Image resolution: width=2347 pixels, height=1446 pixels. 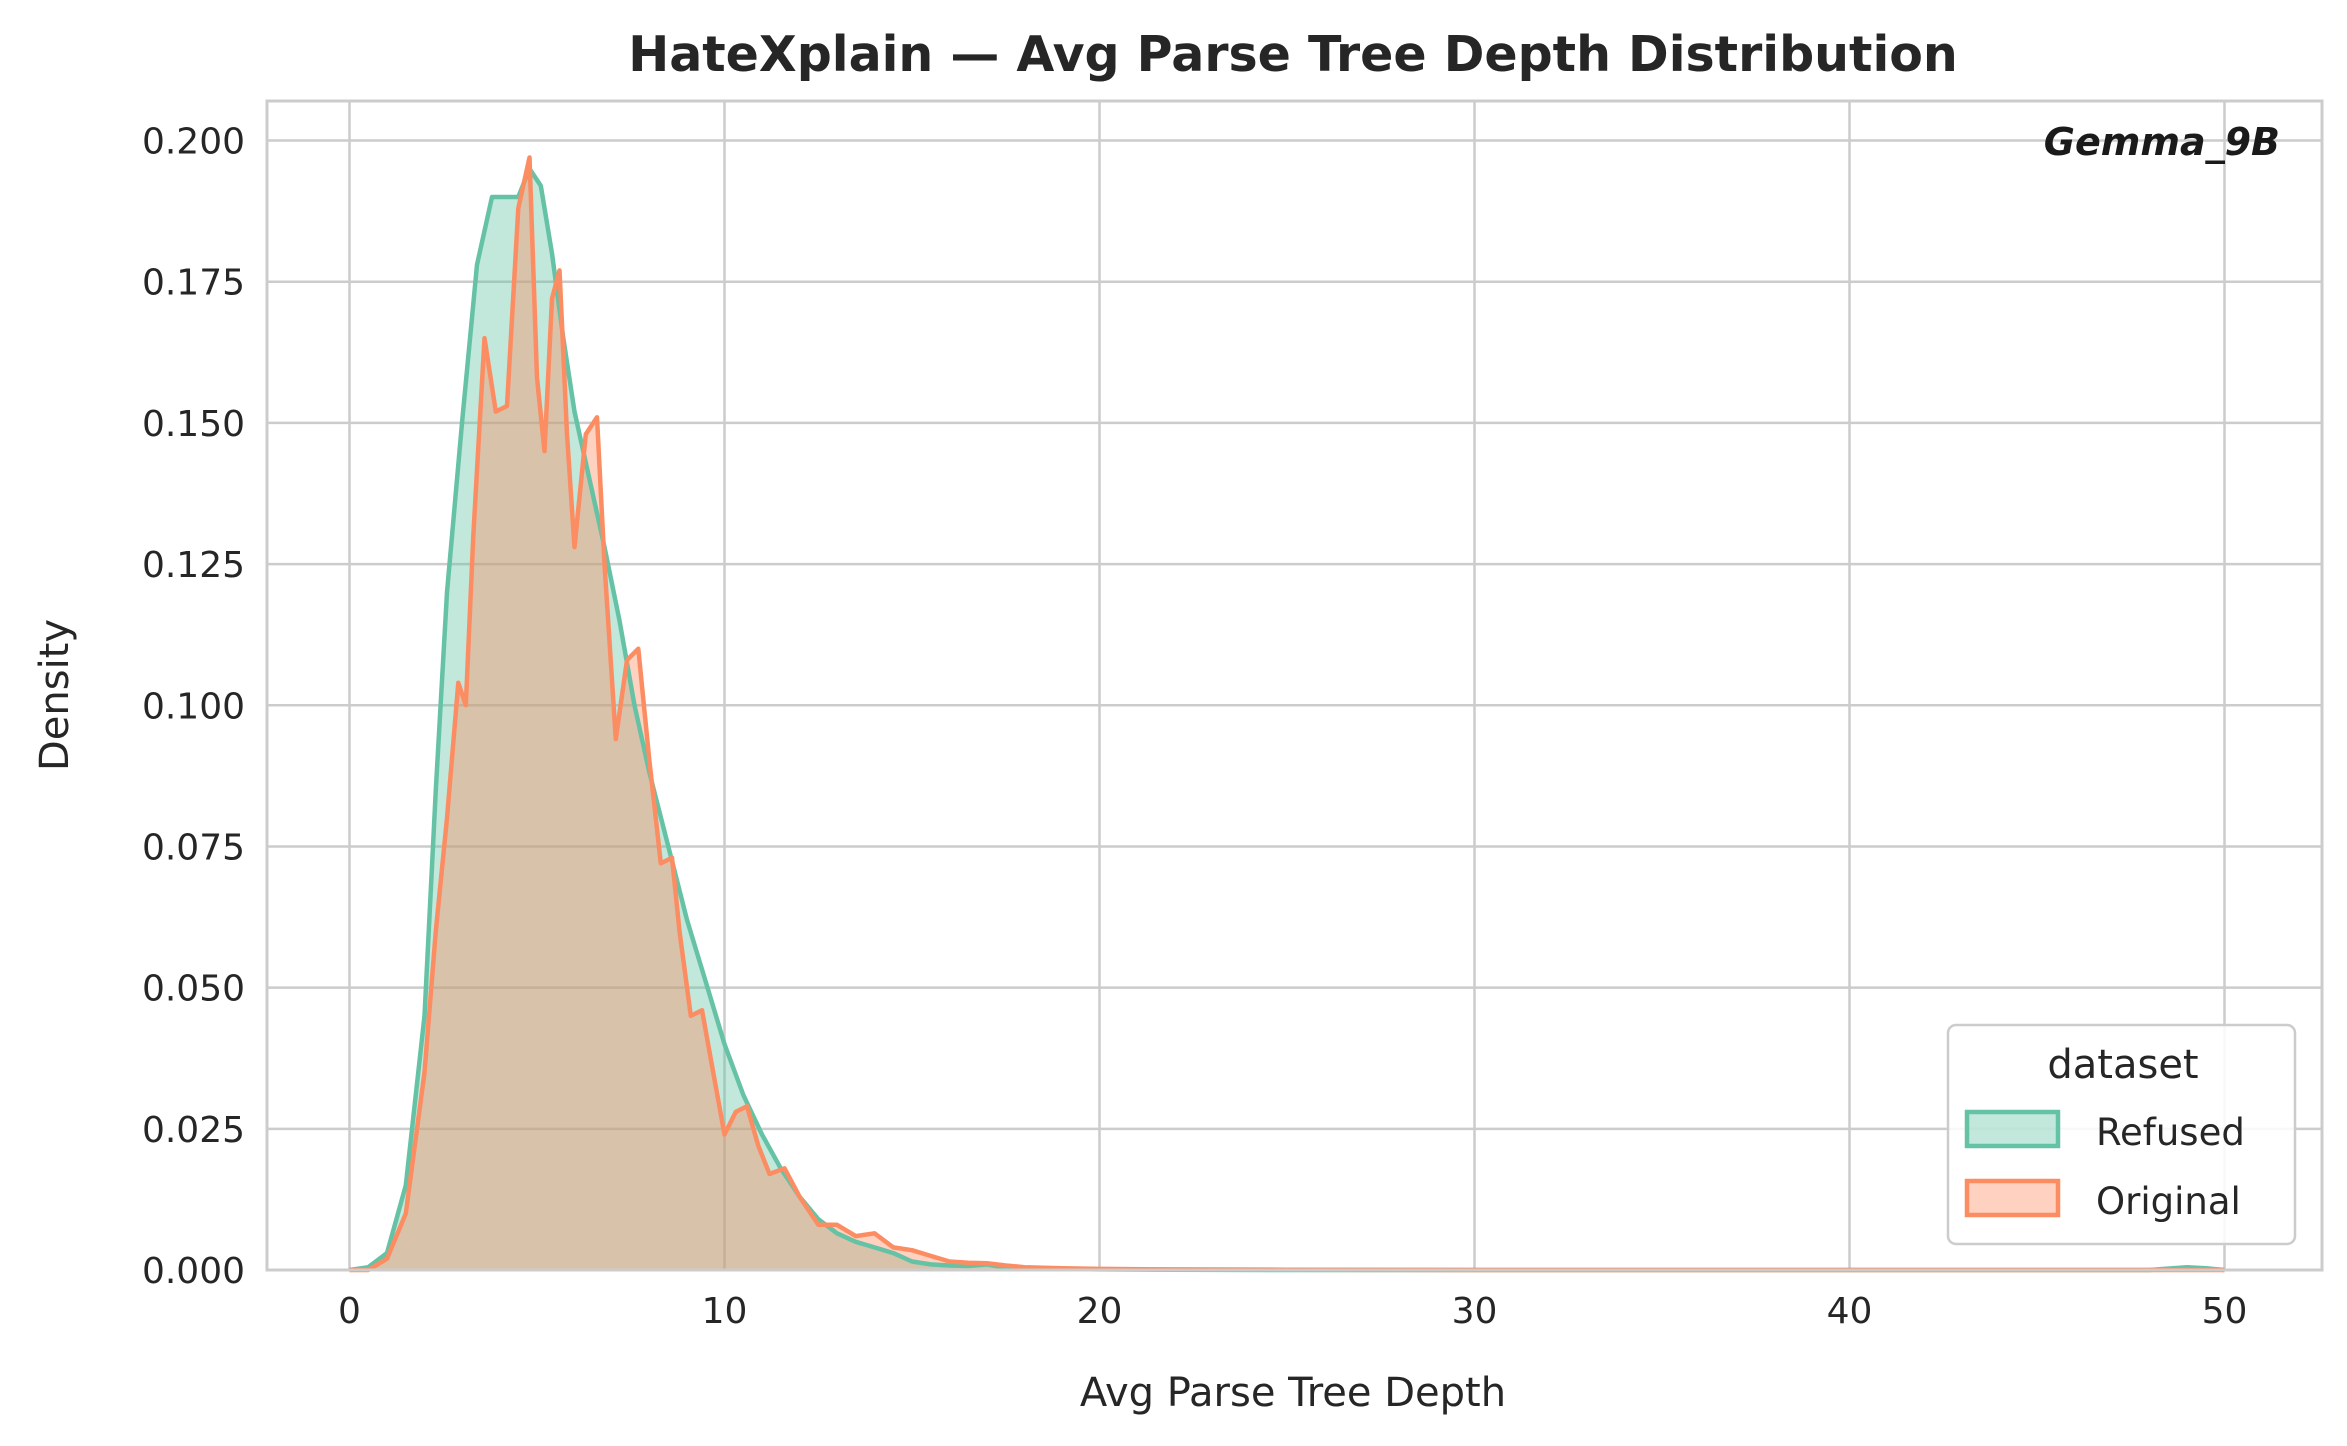 I want to click on legend-swatch-refused, so click(x=2012, y=1129).